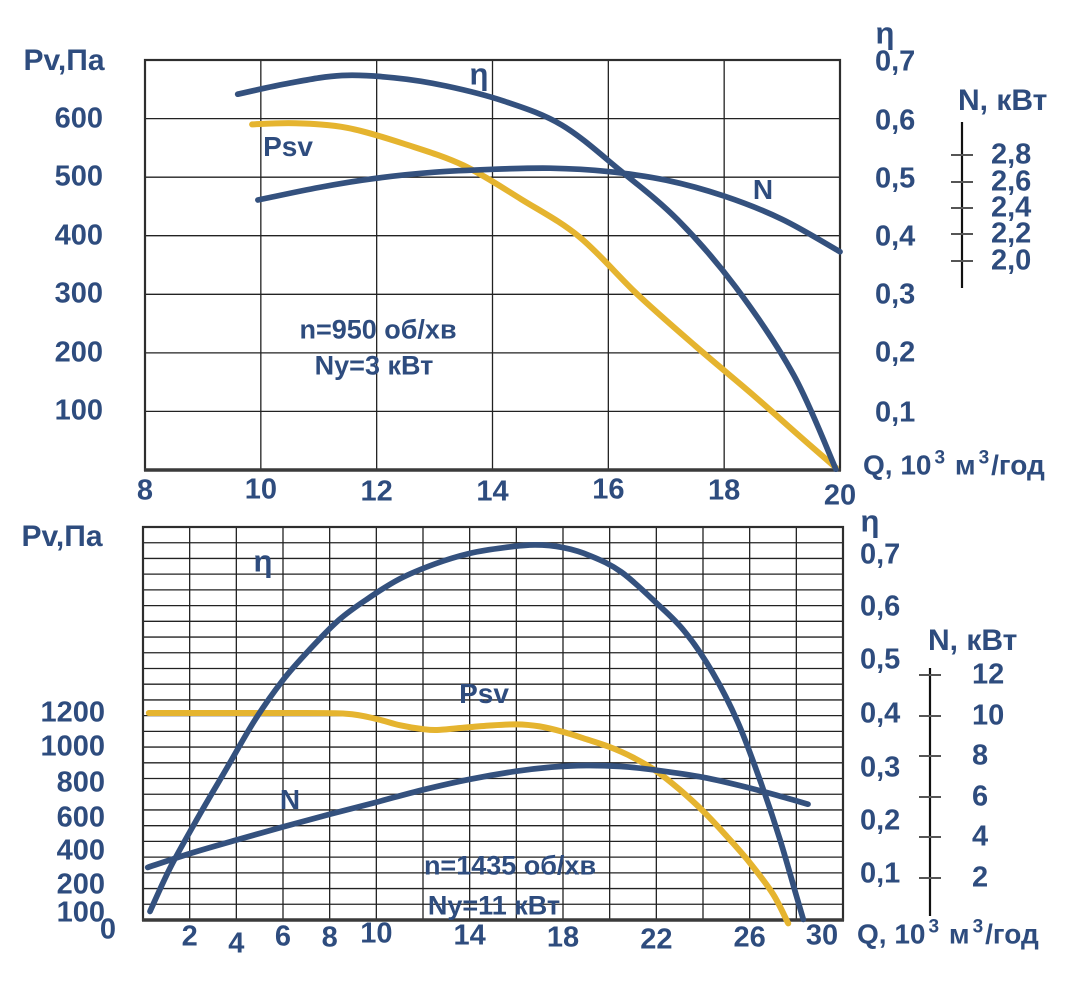 Image resolution: width=1080 pixels, height=987 pixels. What do you see at coordinates (290, 799) in the screenshot?
I see `bottom-n-curve-label: N` at bounding box center [290, 799].